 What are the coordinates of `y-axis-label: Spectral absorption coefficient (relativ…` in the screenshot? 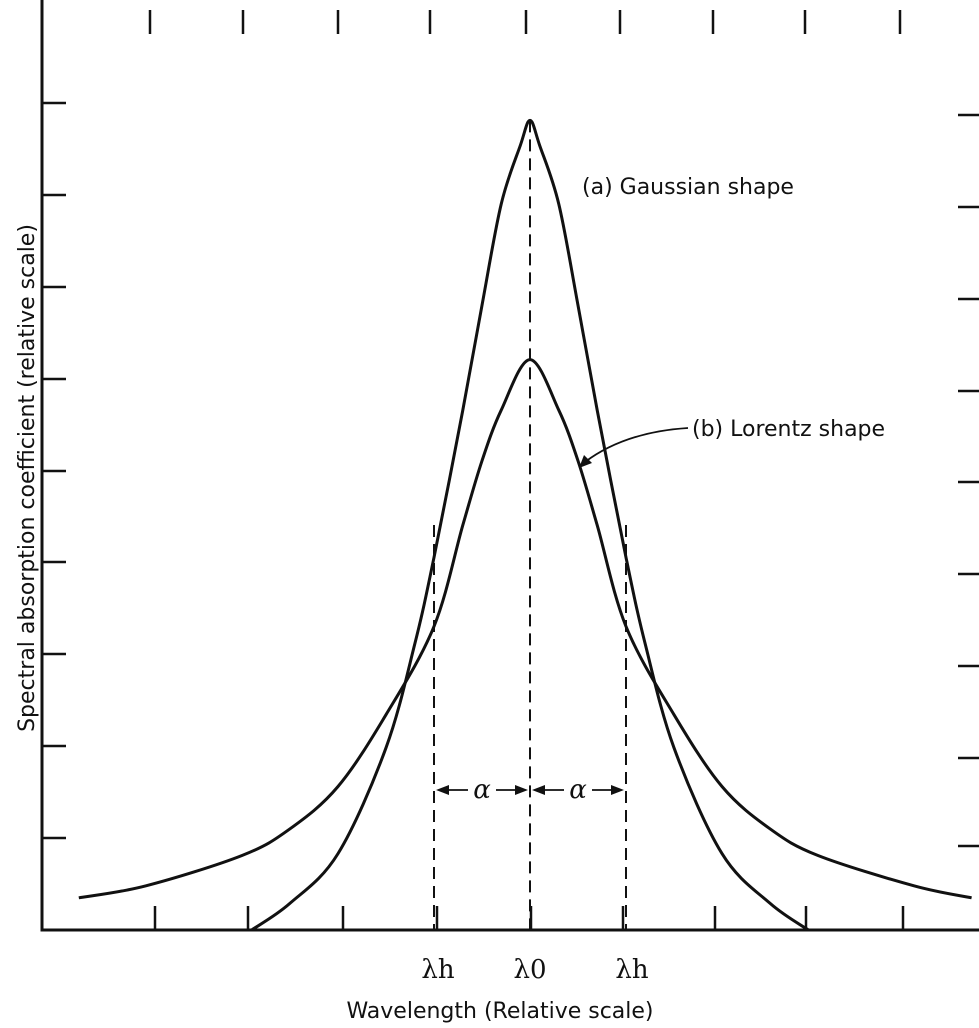 It's located at (27, 478).